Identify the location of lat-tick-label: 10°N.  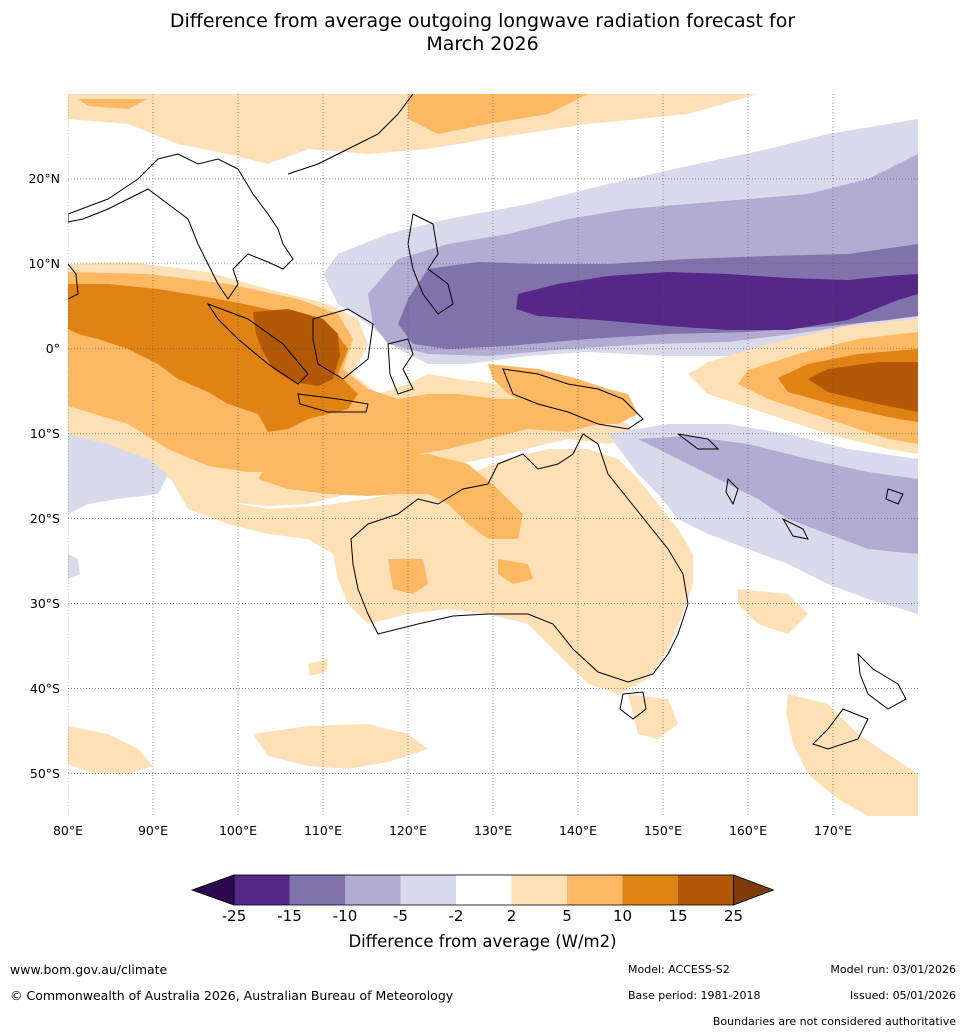
(44, 263).